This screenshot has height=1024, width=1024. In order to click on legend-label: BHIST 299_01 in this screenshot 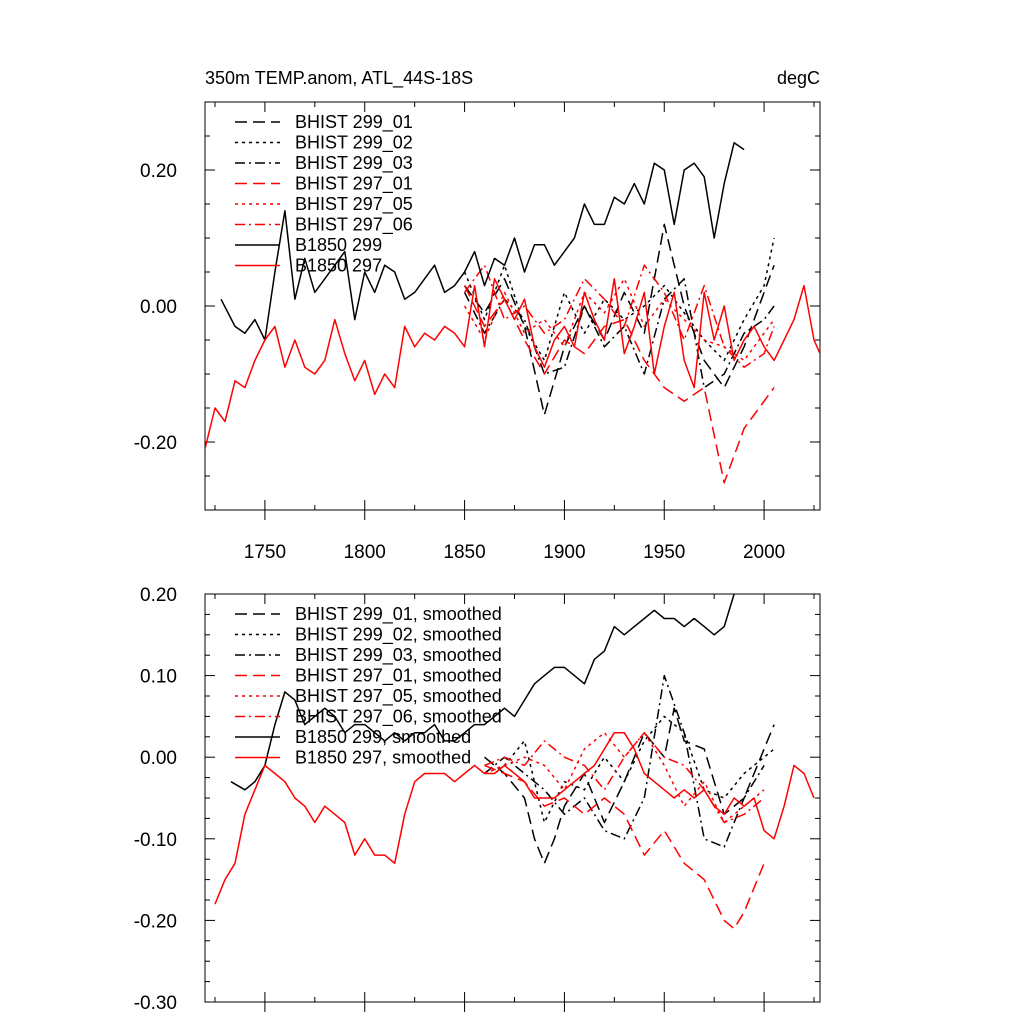, I will do `click(354, 122)`.